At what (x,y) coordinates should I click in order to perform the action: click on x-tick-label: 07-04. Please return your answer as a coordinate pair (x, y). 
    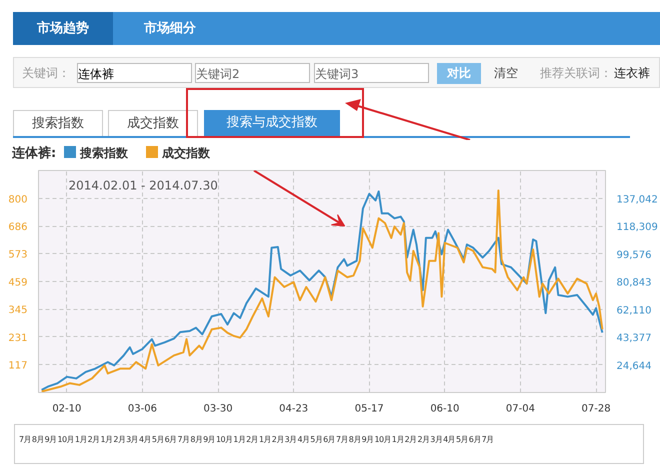
    Looking at the image, I should click on (520, 409).